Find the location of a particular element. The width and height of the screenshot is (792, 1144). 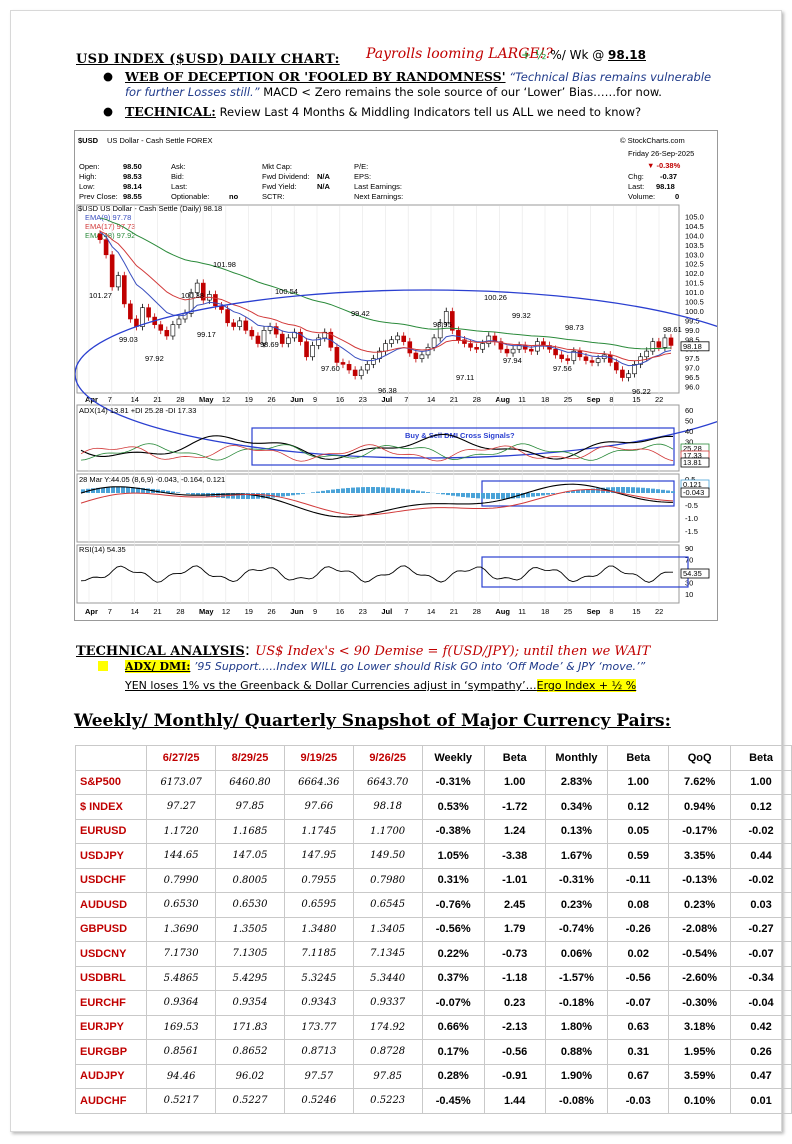

x-tick-bottom: 7 is located at coordinates (110, 611).